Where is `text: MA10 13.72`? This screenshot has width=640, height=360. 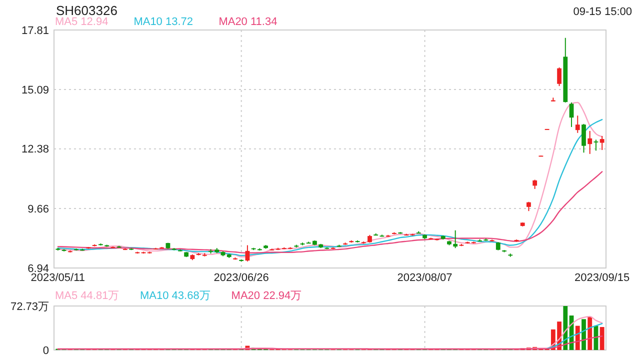 text: MA10 13.72 is located at coordinates (164, 22).